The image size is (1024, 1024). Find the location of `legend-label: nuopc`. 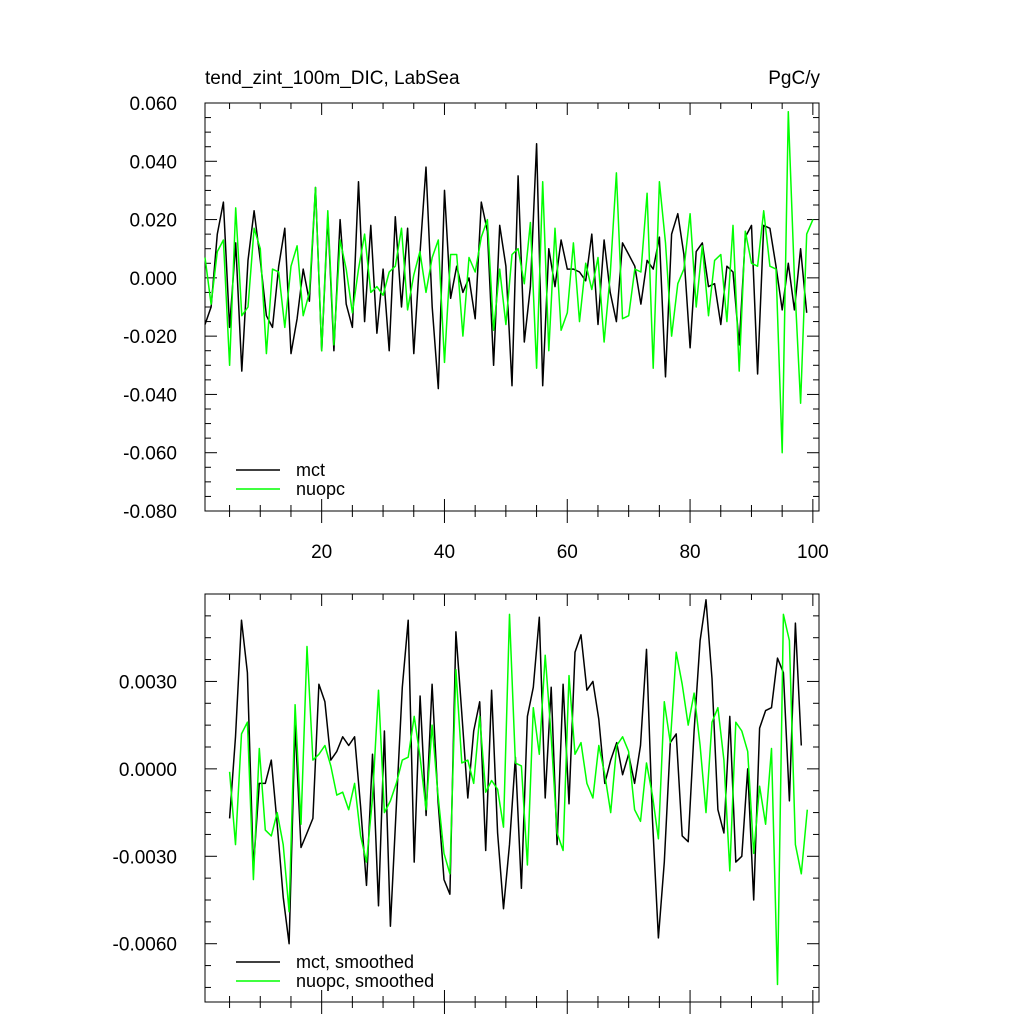

legend-label: nuopc is located at coordinates (320, 489).